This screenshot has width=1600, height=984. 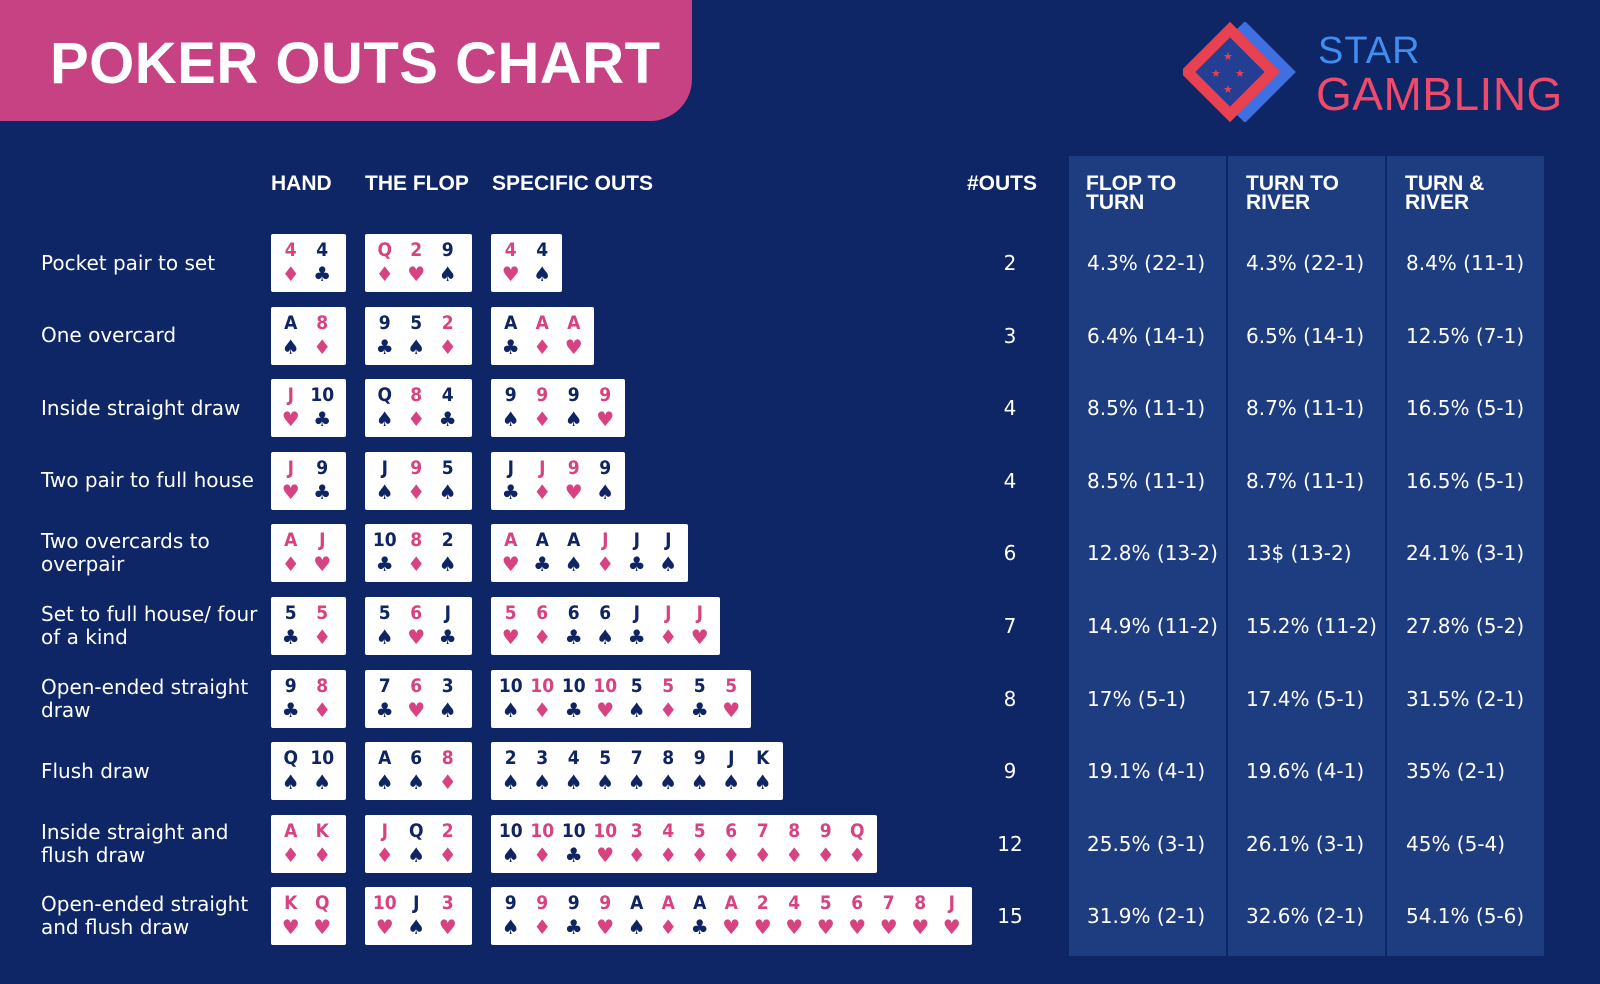 I want to click on playing-card: 5 ♣, so click(x=700, y=699).